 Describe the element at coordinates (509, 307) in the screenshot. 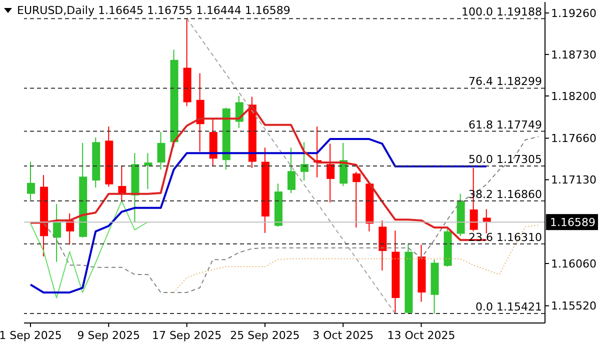

I see `ref-line-label: 0.0 1.15421` at that location.